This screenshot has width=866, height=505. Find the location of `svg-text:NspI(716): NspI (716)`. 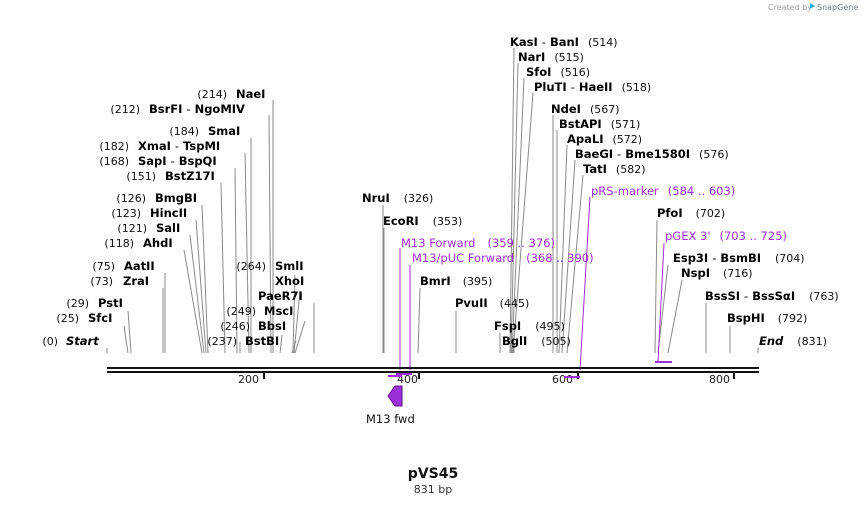

svg-text:NspI(716): NspI (716) is located at coordinates (717, 273).